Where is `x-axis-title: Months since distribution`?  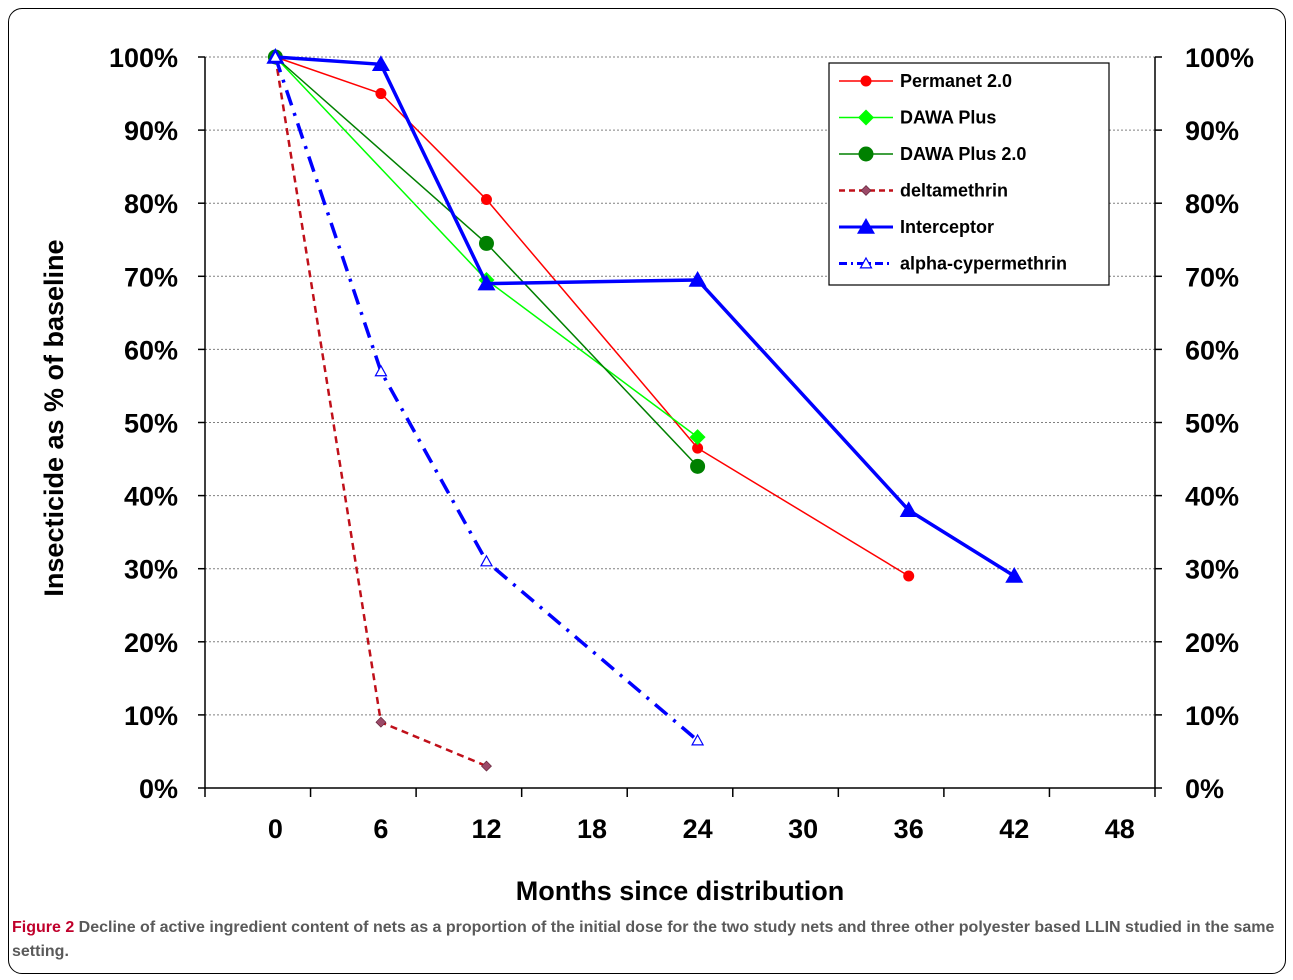 x-axis-title: Months since distribution is located at coordinates (680, 891).